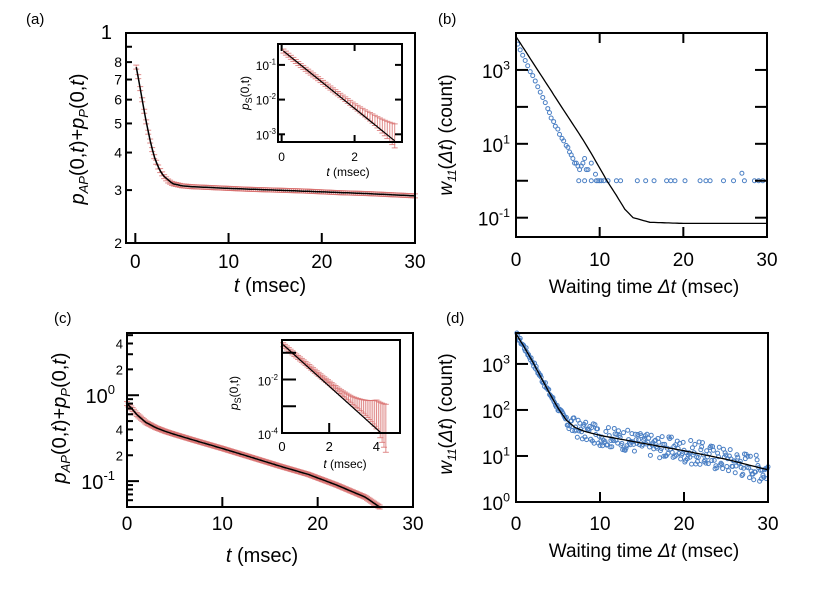 This screenshot has height=594, width=830. I want to click on y-axis-label-a: pAP(0,t)+pP(0,t), so click(79, 139).